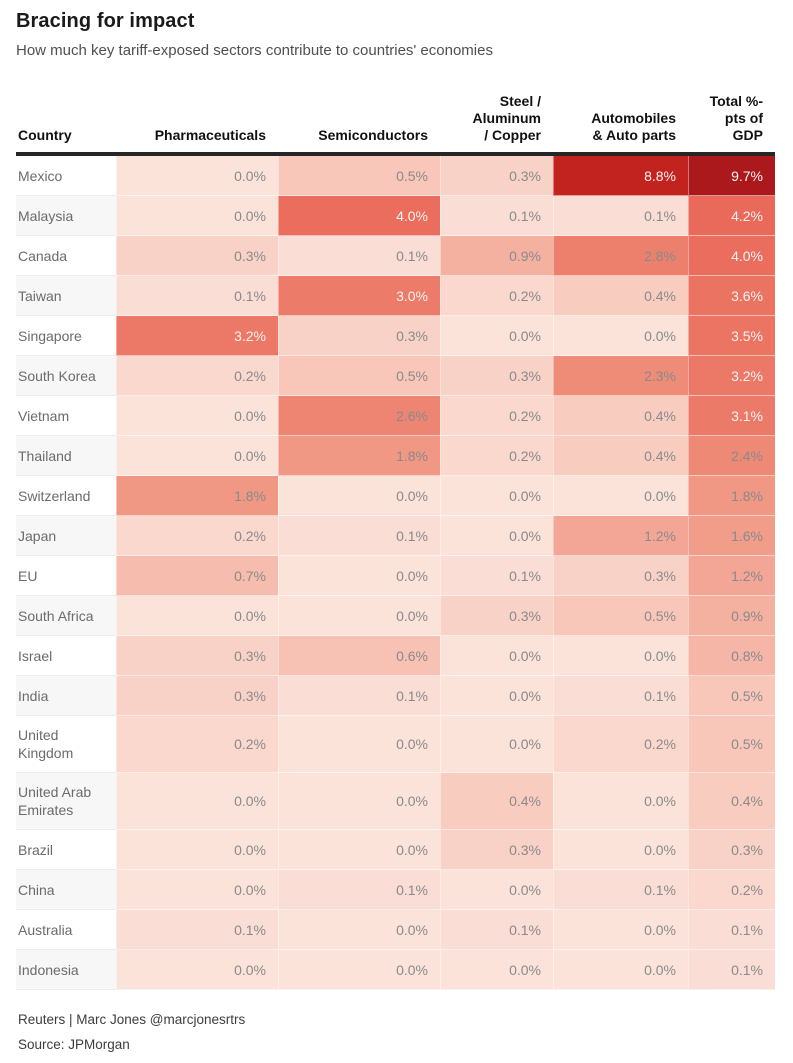 This screenshot has height=1063, width=793. Describe the element at coordinates (66, 696) in the screenshot. I see `country-label: India` at that location.